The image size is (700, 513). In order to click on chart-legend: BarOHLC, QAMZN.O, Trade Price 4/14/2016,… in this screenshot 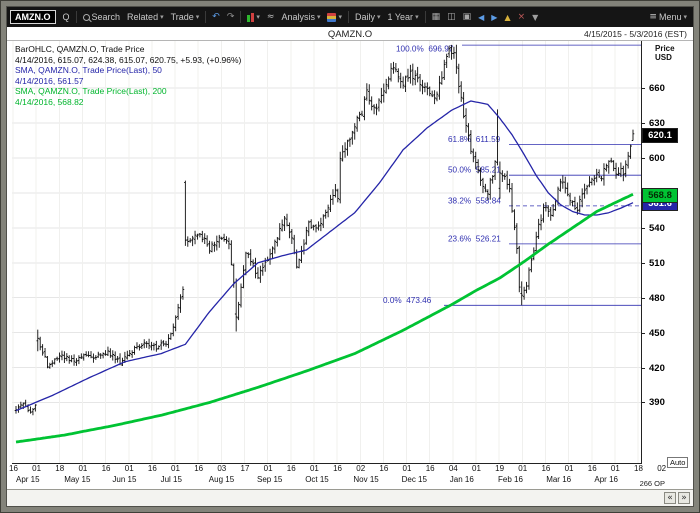, I will do `click(128, 75)`.